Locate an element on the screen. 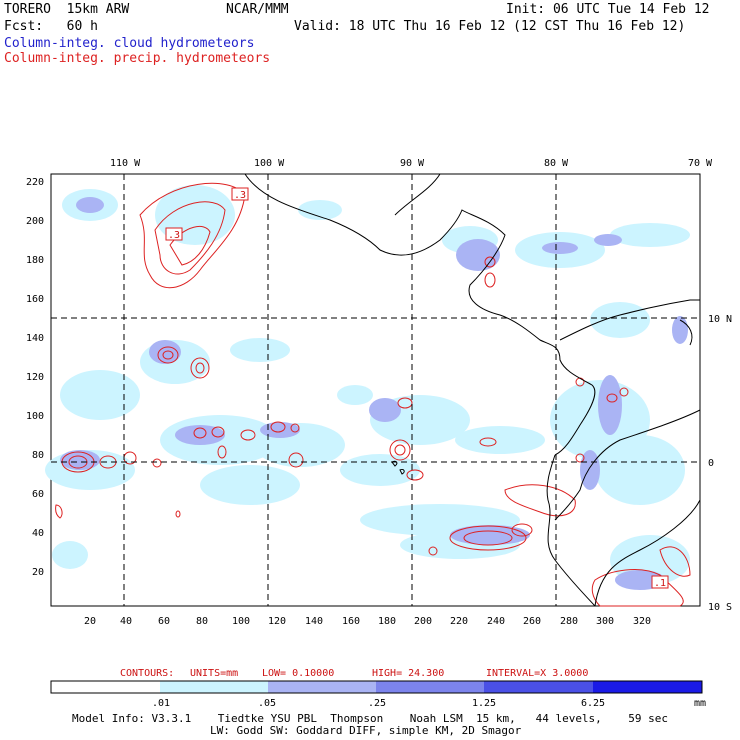 Image resolution: width=740 pixels, height=740 pixels. y-tick-160: 160 is located at coordinates (35, 299).